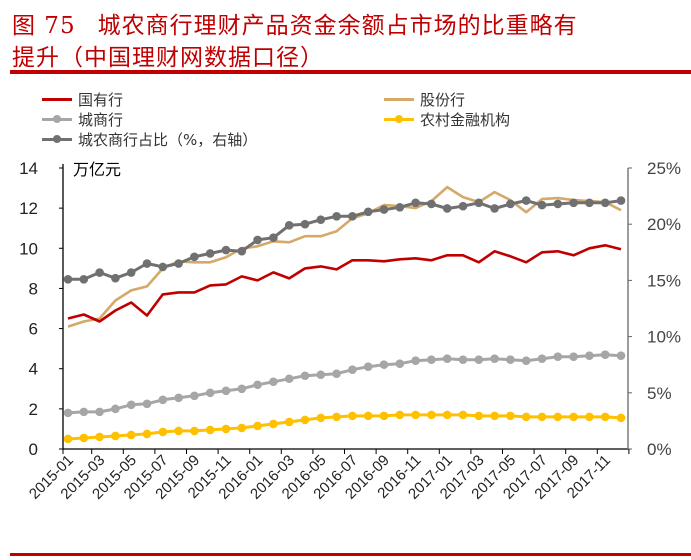 The height and width of the screenshot is (560, 691). I want to click on figure-label: 图 75, so click(44, 26).